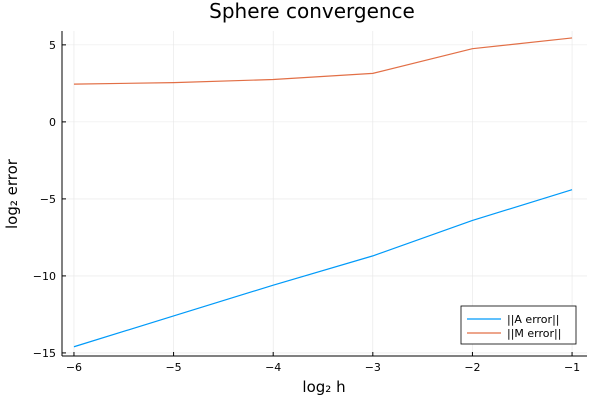  Describe the element at coordinates (173, 367) in the screenshot. I see `x-tick-label: −5` at that location.